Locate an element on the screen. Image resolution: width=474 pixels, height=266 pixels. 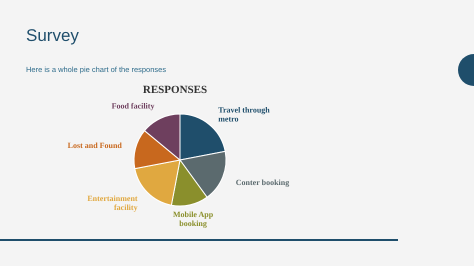
text: RESPONSES is located at coordinates (175, 90).